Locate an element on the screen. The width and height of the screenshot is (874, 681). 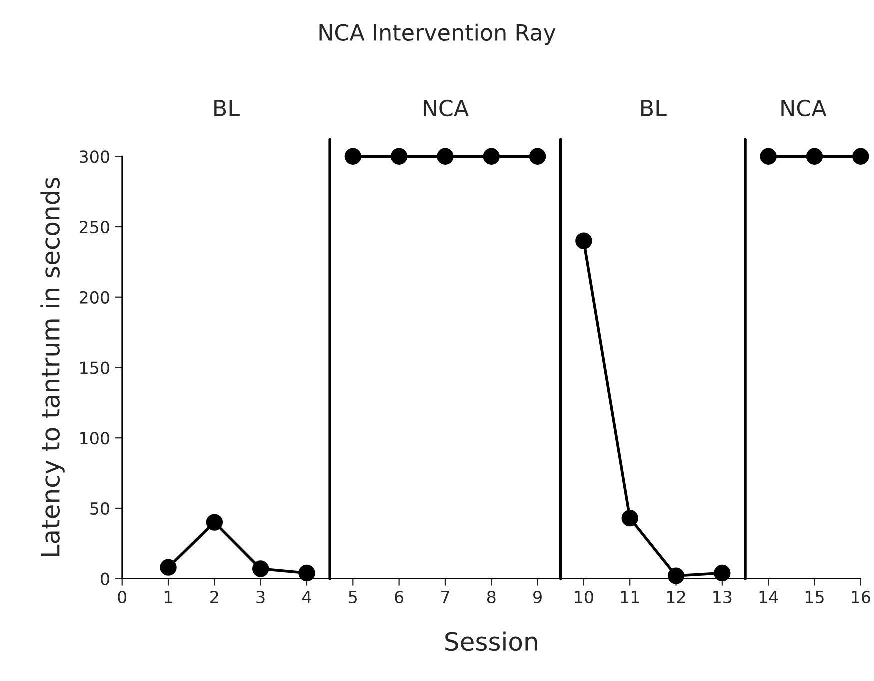
x-tick-label: 6 is located at coordinates (399, 597).